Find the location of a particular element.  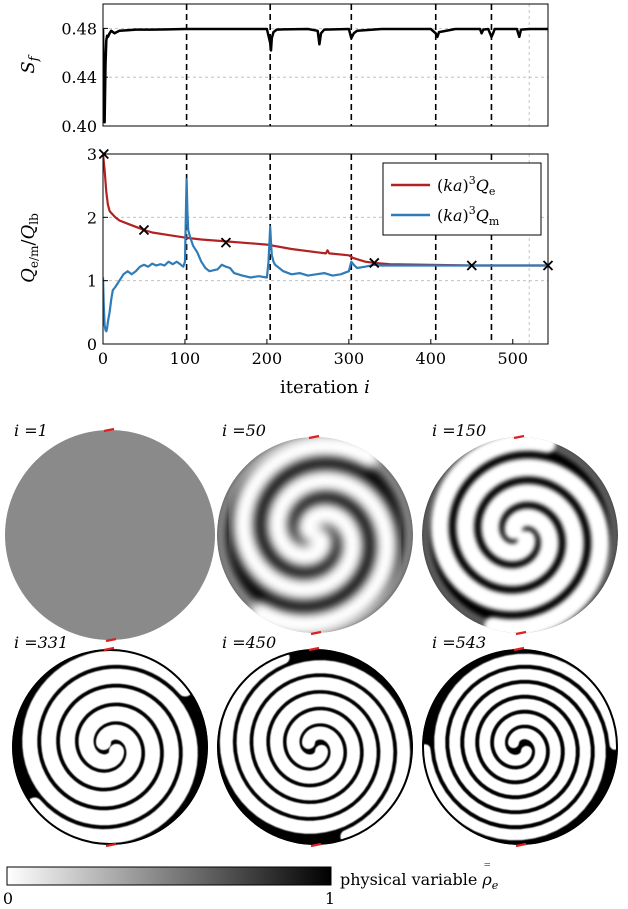

q-xlabel: iteration i is located at coordinates (325, 387).